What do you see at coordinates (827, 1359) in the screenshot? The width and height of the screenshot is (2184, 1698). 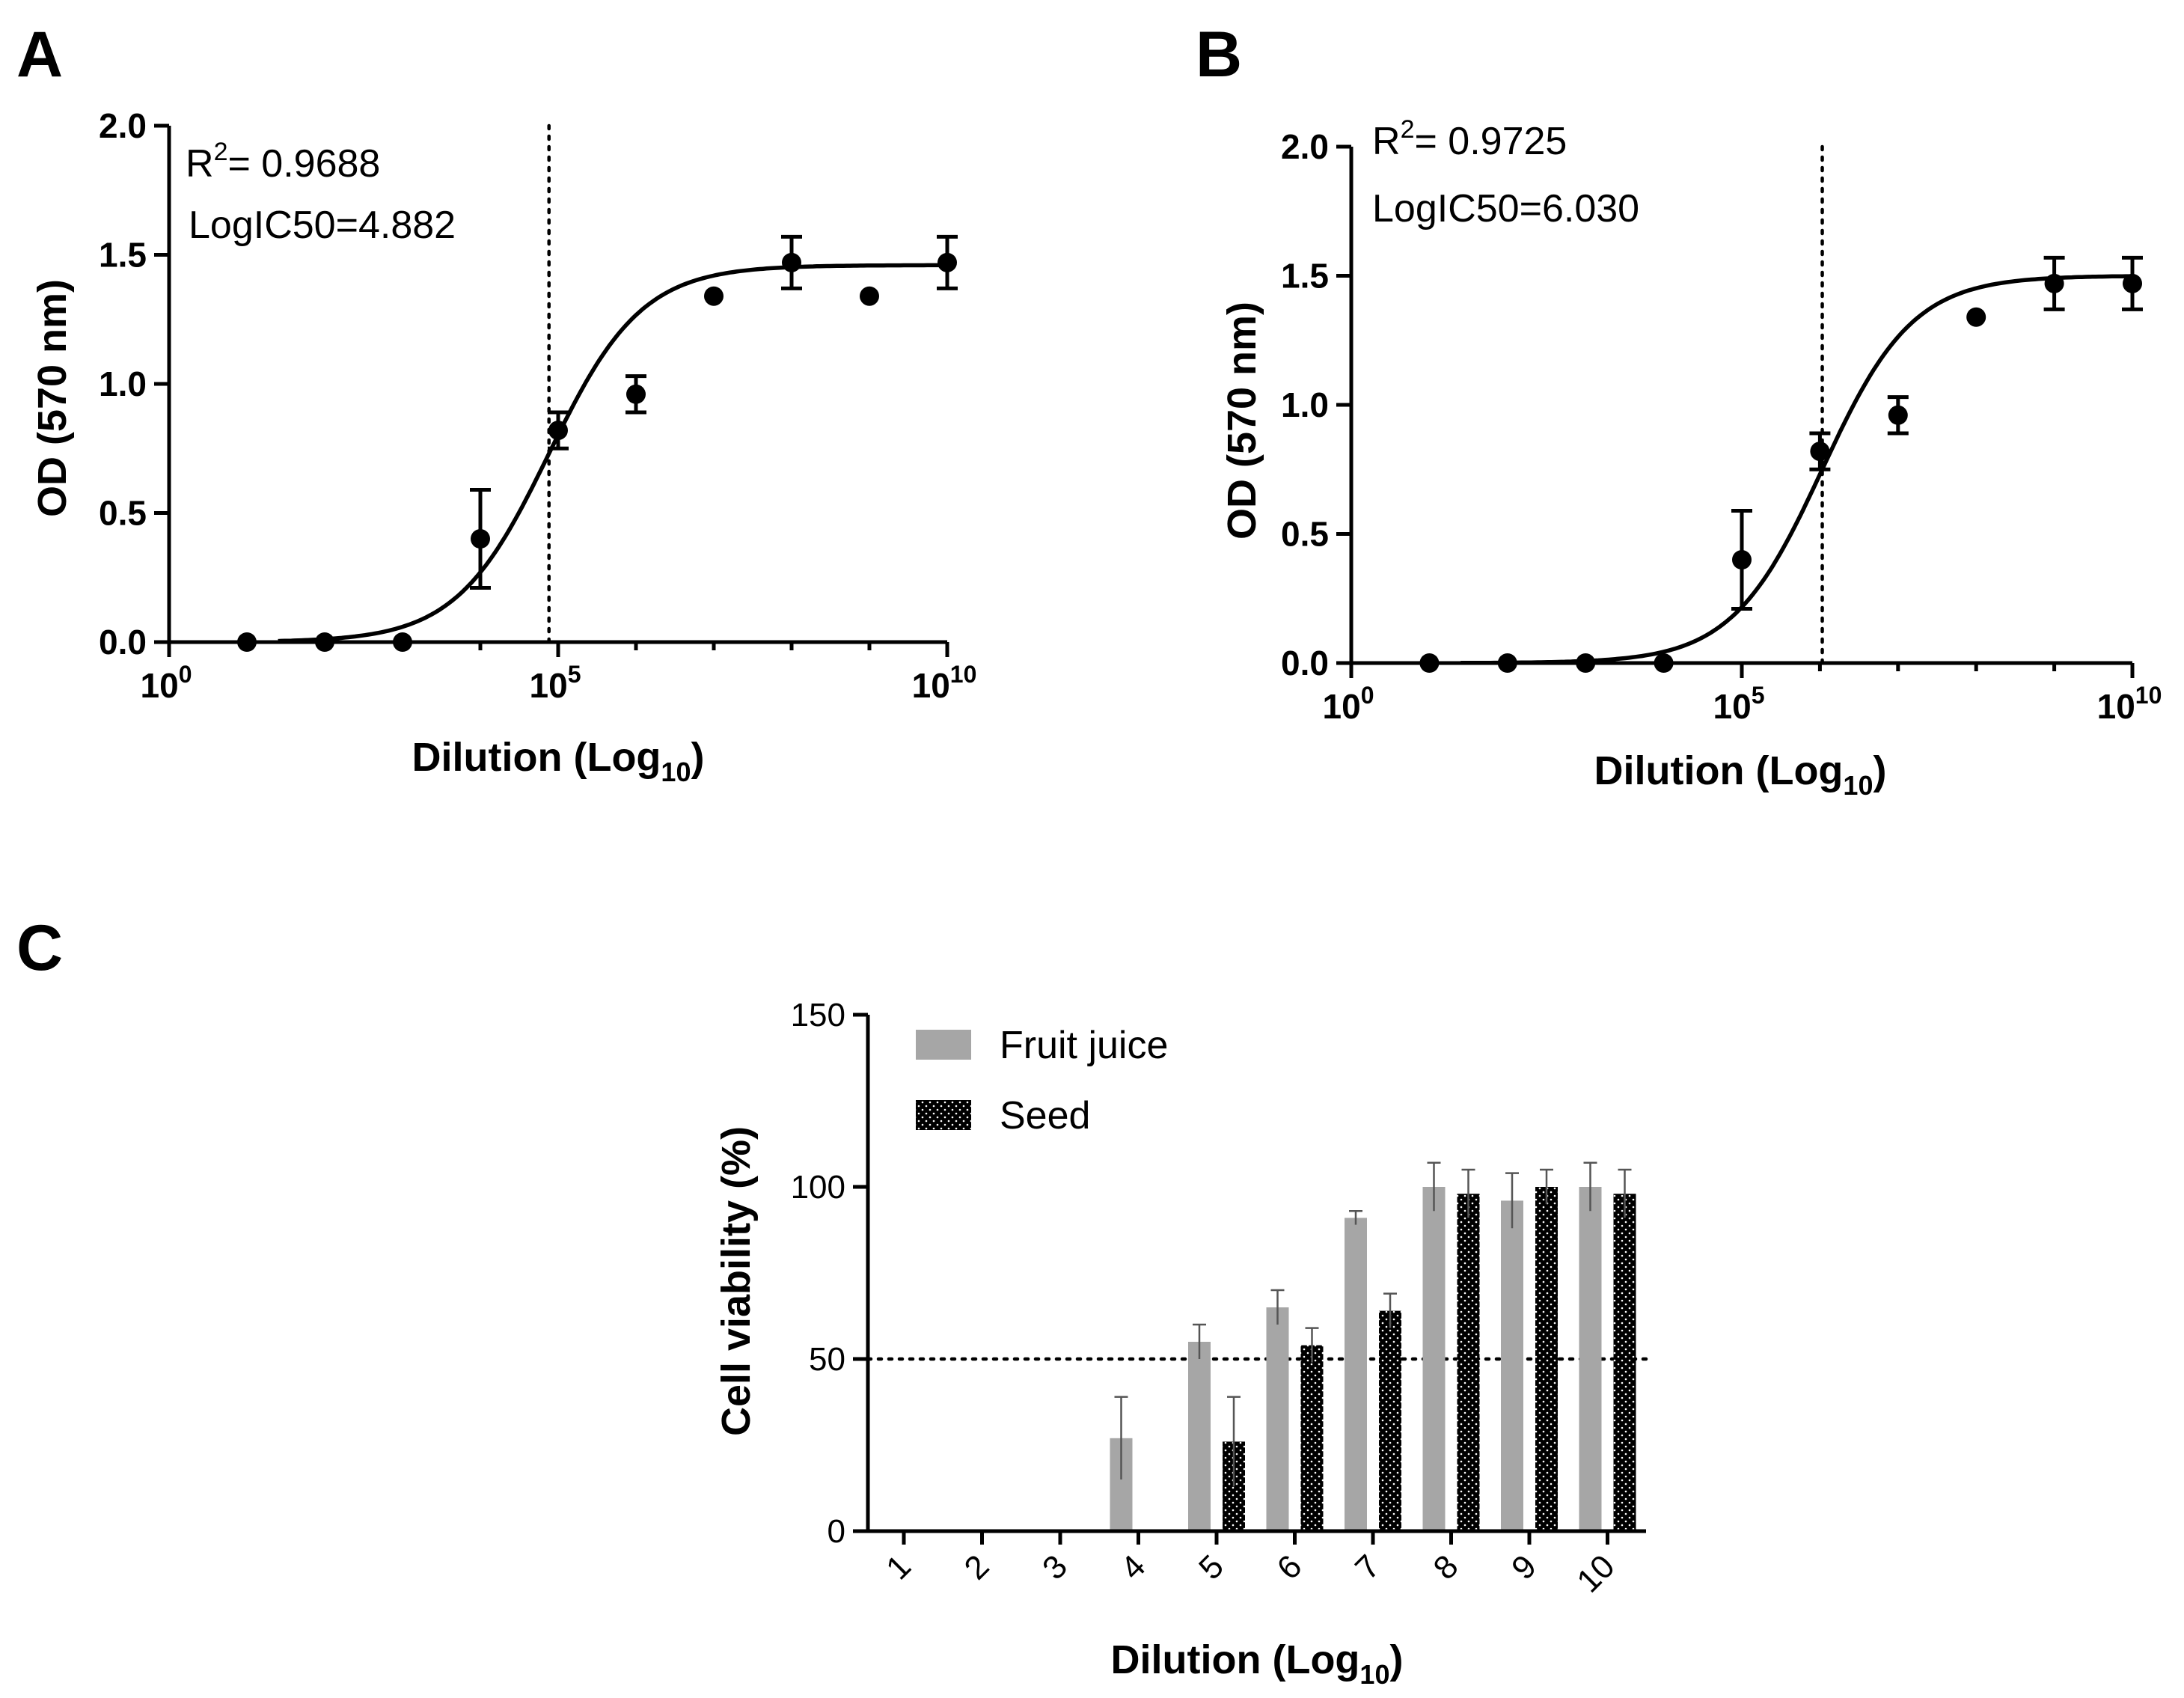 I see `y-tick-label: 50` at bounding box center [827, 1359].